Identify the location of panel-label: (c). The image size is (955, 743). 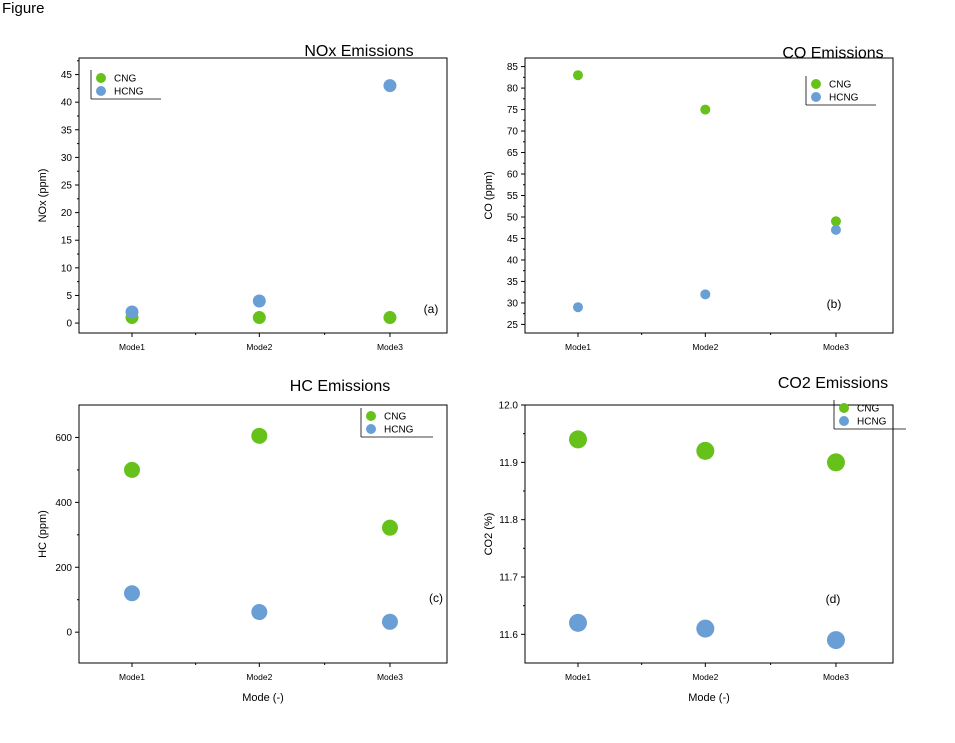
(436, 598).